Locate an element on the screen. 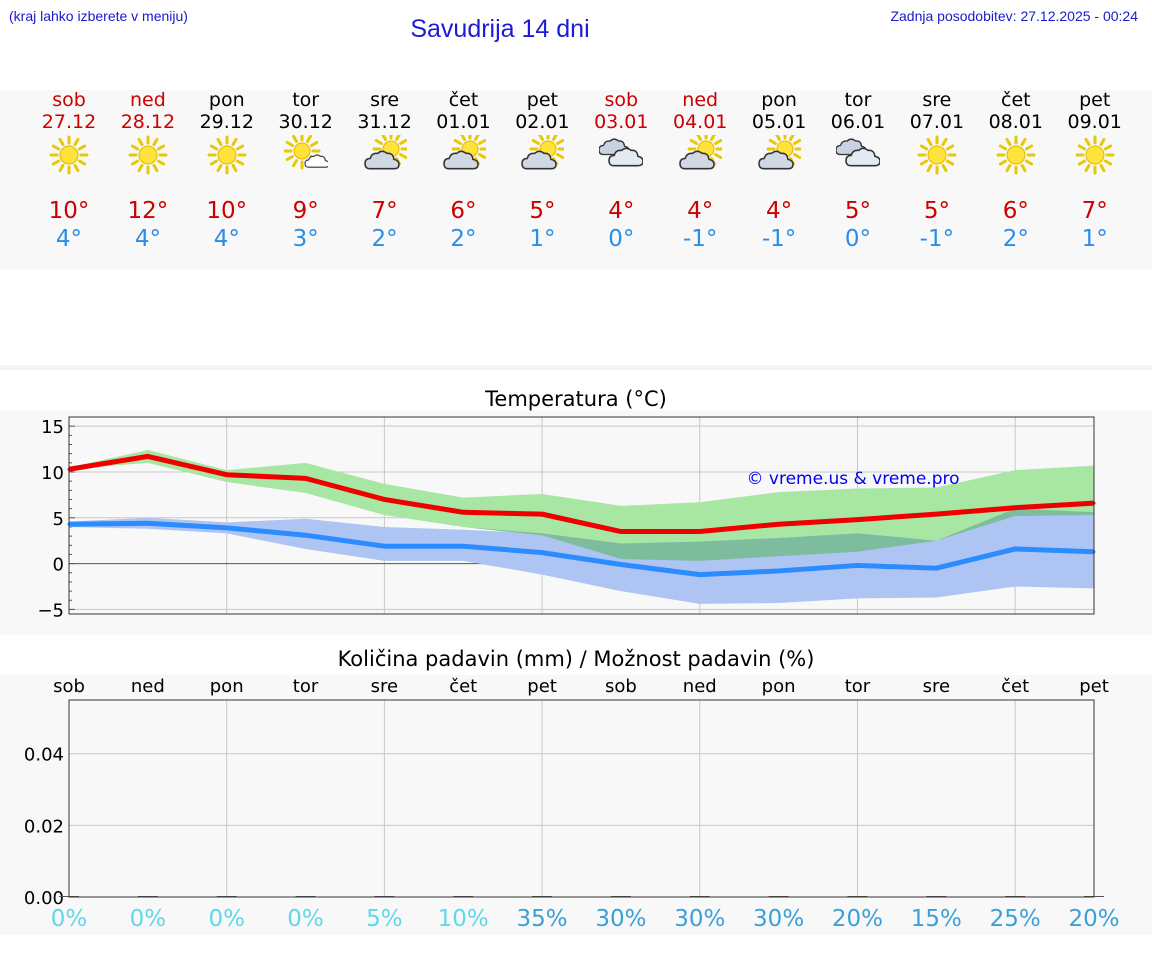  day-column: tor 30.12 9° 3° is located at coordinates (306, 170).